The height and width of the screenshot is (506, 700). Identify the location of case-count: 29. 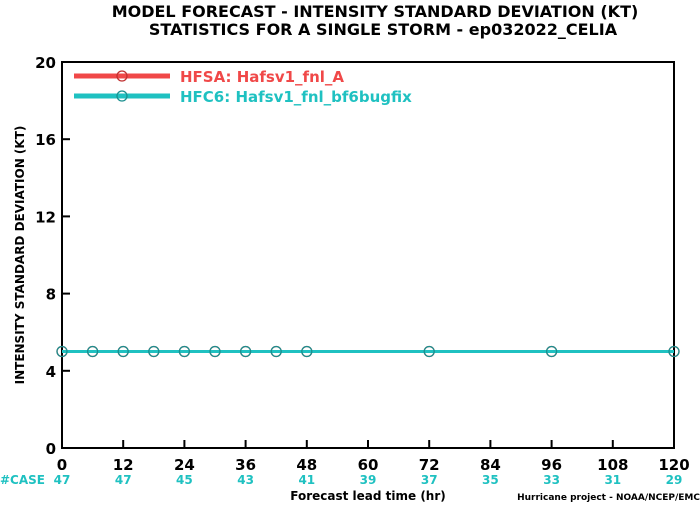
(674, 480).